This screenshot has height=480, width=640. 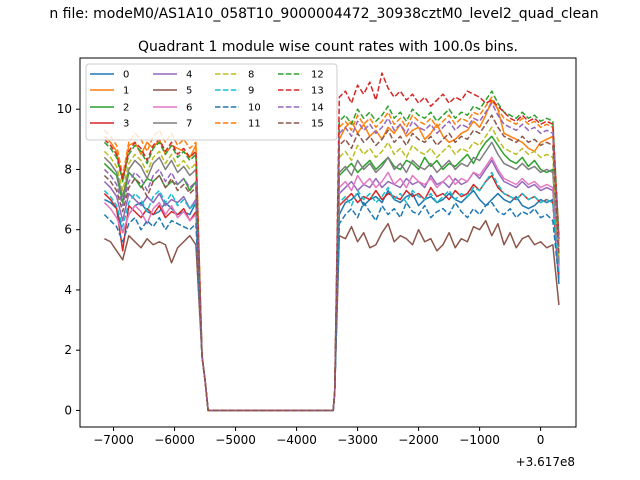 I want to click on x-axis: −7000 −6000 −5000 −4000 −3000 −2000 −1000 0, so click(x=318, y=437).